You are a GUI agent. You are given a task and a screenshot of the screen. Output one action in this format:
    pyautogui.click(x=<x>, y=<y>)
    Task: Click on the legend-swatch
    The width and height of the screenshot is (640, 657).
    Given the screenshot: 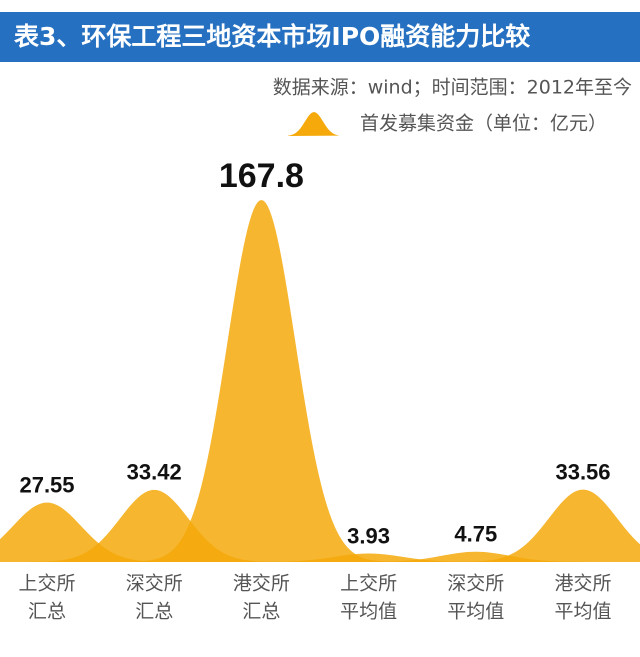 What is the action you would take?
    pyautogui.click(x=314, y=124)
    